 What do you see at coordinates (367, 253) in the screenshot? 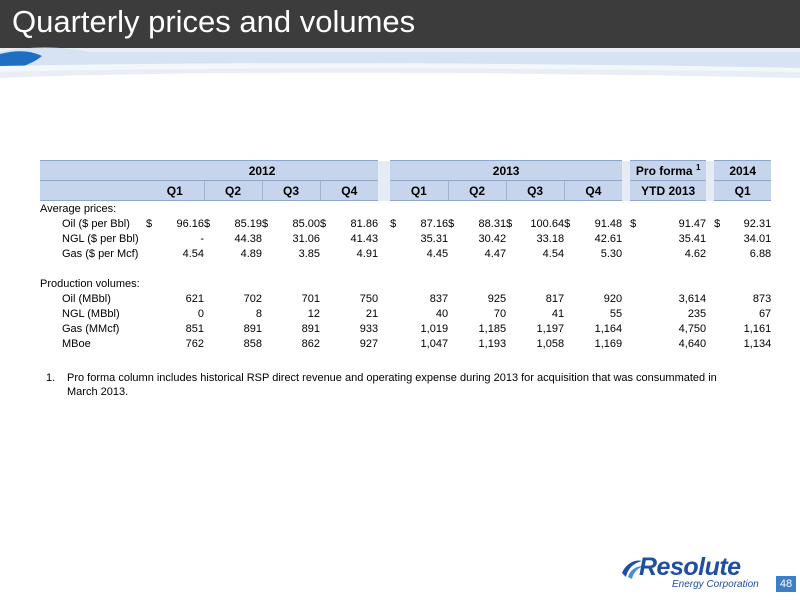
I see `value-cell: 4.91` at bounding box center [367, 253].